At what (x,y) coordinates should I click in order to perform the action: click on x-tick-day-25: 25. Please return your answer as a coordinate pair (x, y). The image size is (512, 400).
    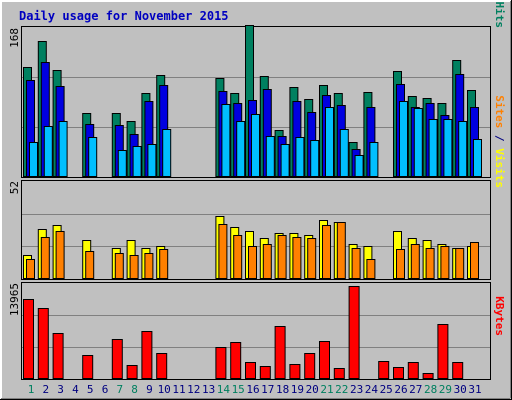
    Looking at the image, I should click on (386, 389).